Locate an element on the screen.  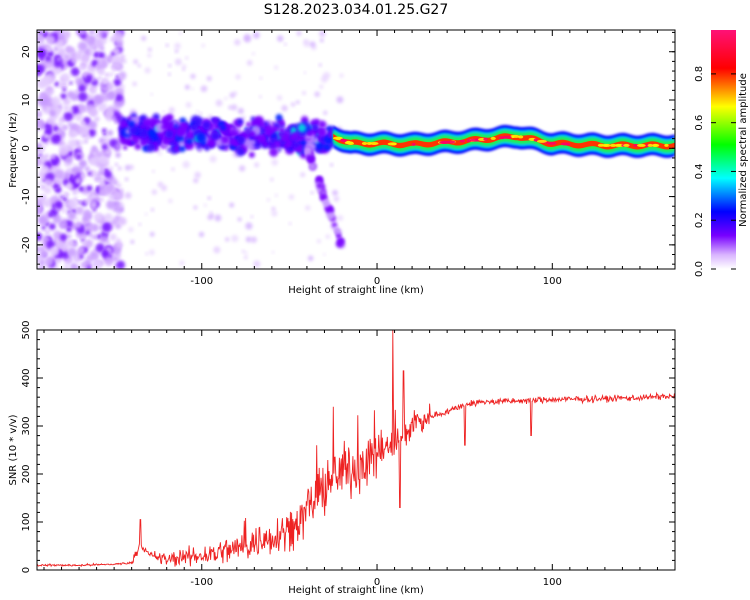
y-tick-label: 0 is located at coordinates (26, 148).